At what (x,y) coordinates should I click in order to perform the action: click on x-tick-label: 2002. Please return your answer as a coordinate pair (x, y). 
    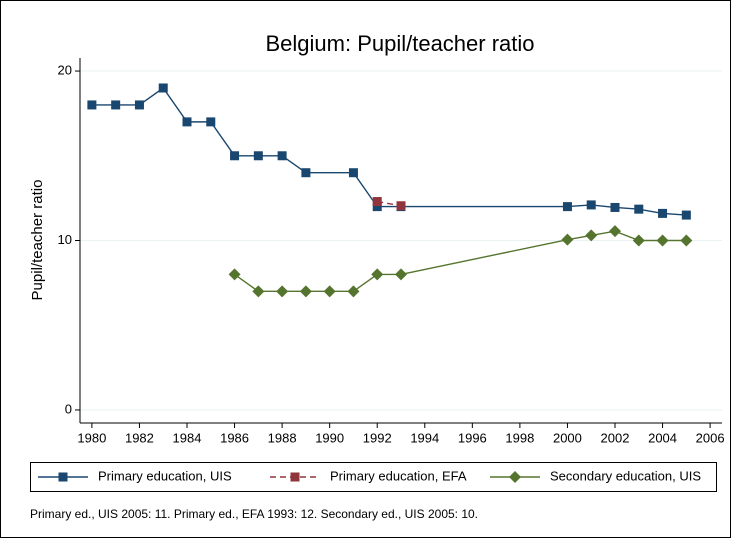
    Looking at the image, I should click on (615, 437).